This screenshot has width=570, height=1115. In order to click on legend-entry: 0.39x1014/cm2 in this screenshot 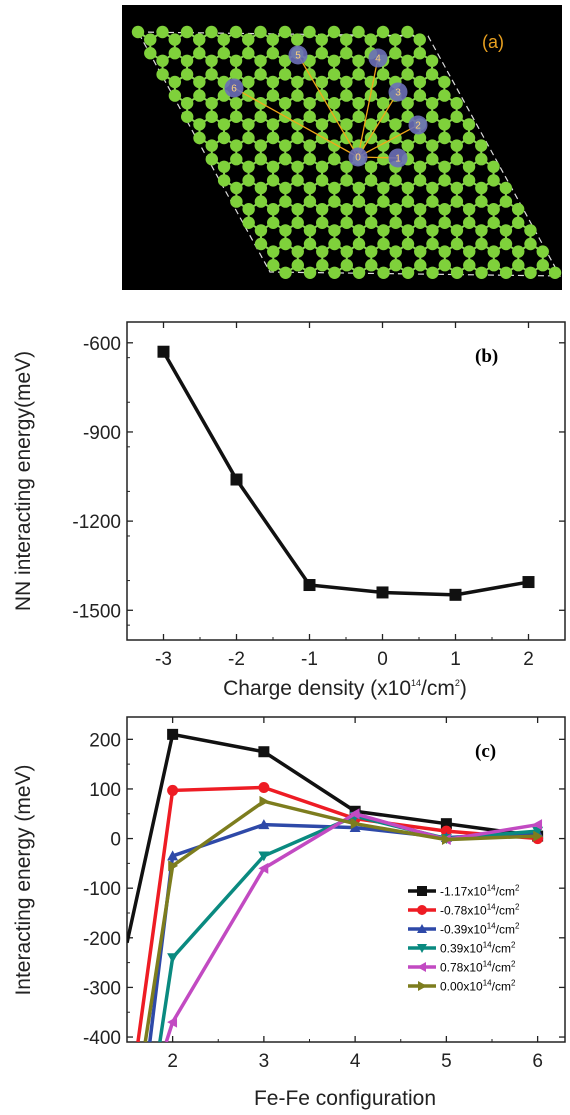, I will do `click(462, 948)`.